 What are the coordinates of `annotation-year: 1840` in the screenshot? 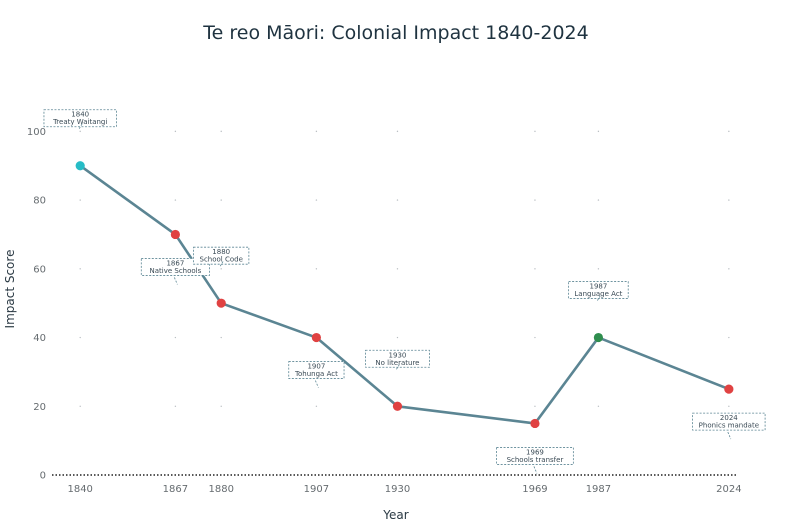 It's located at (80, 115).